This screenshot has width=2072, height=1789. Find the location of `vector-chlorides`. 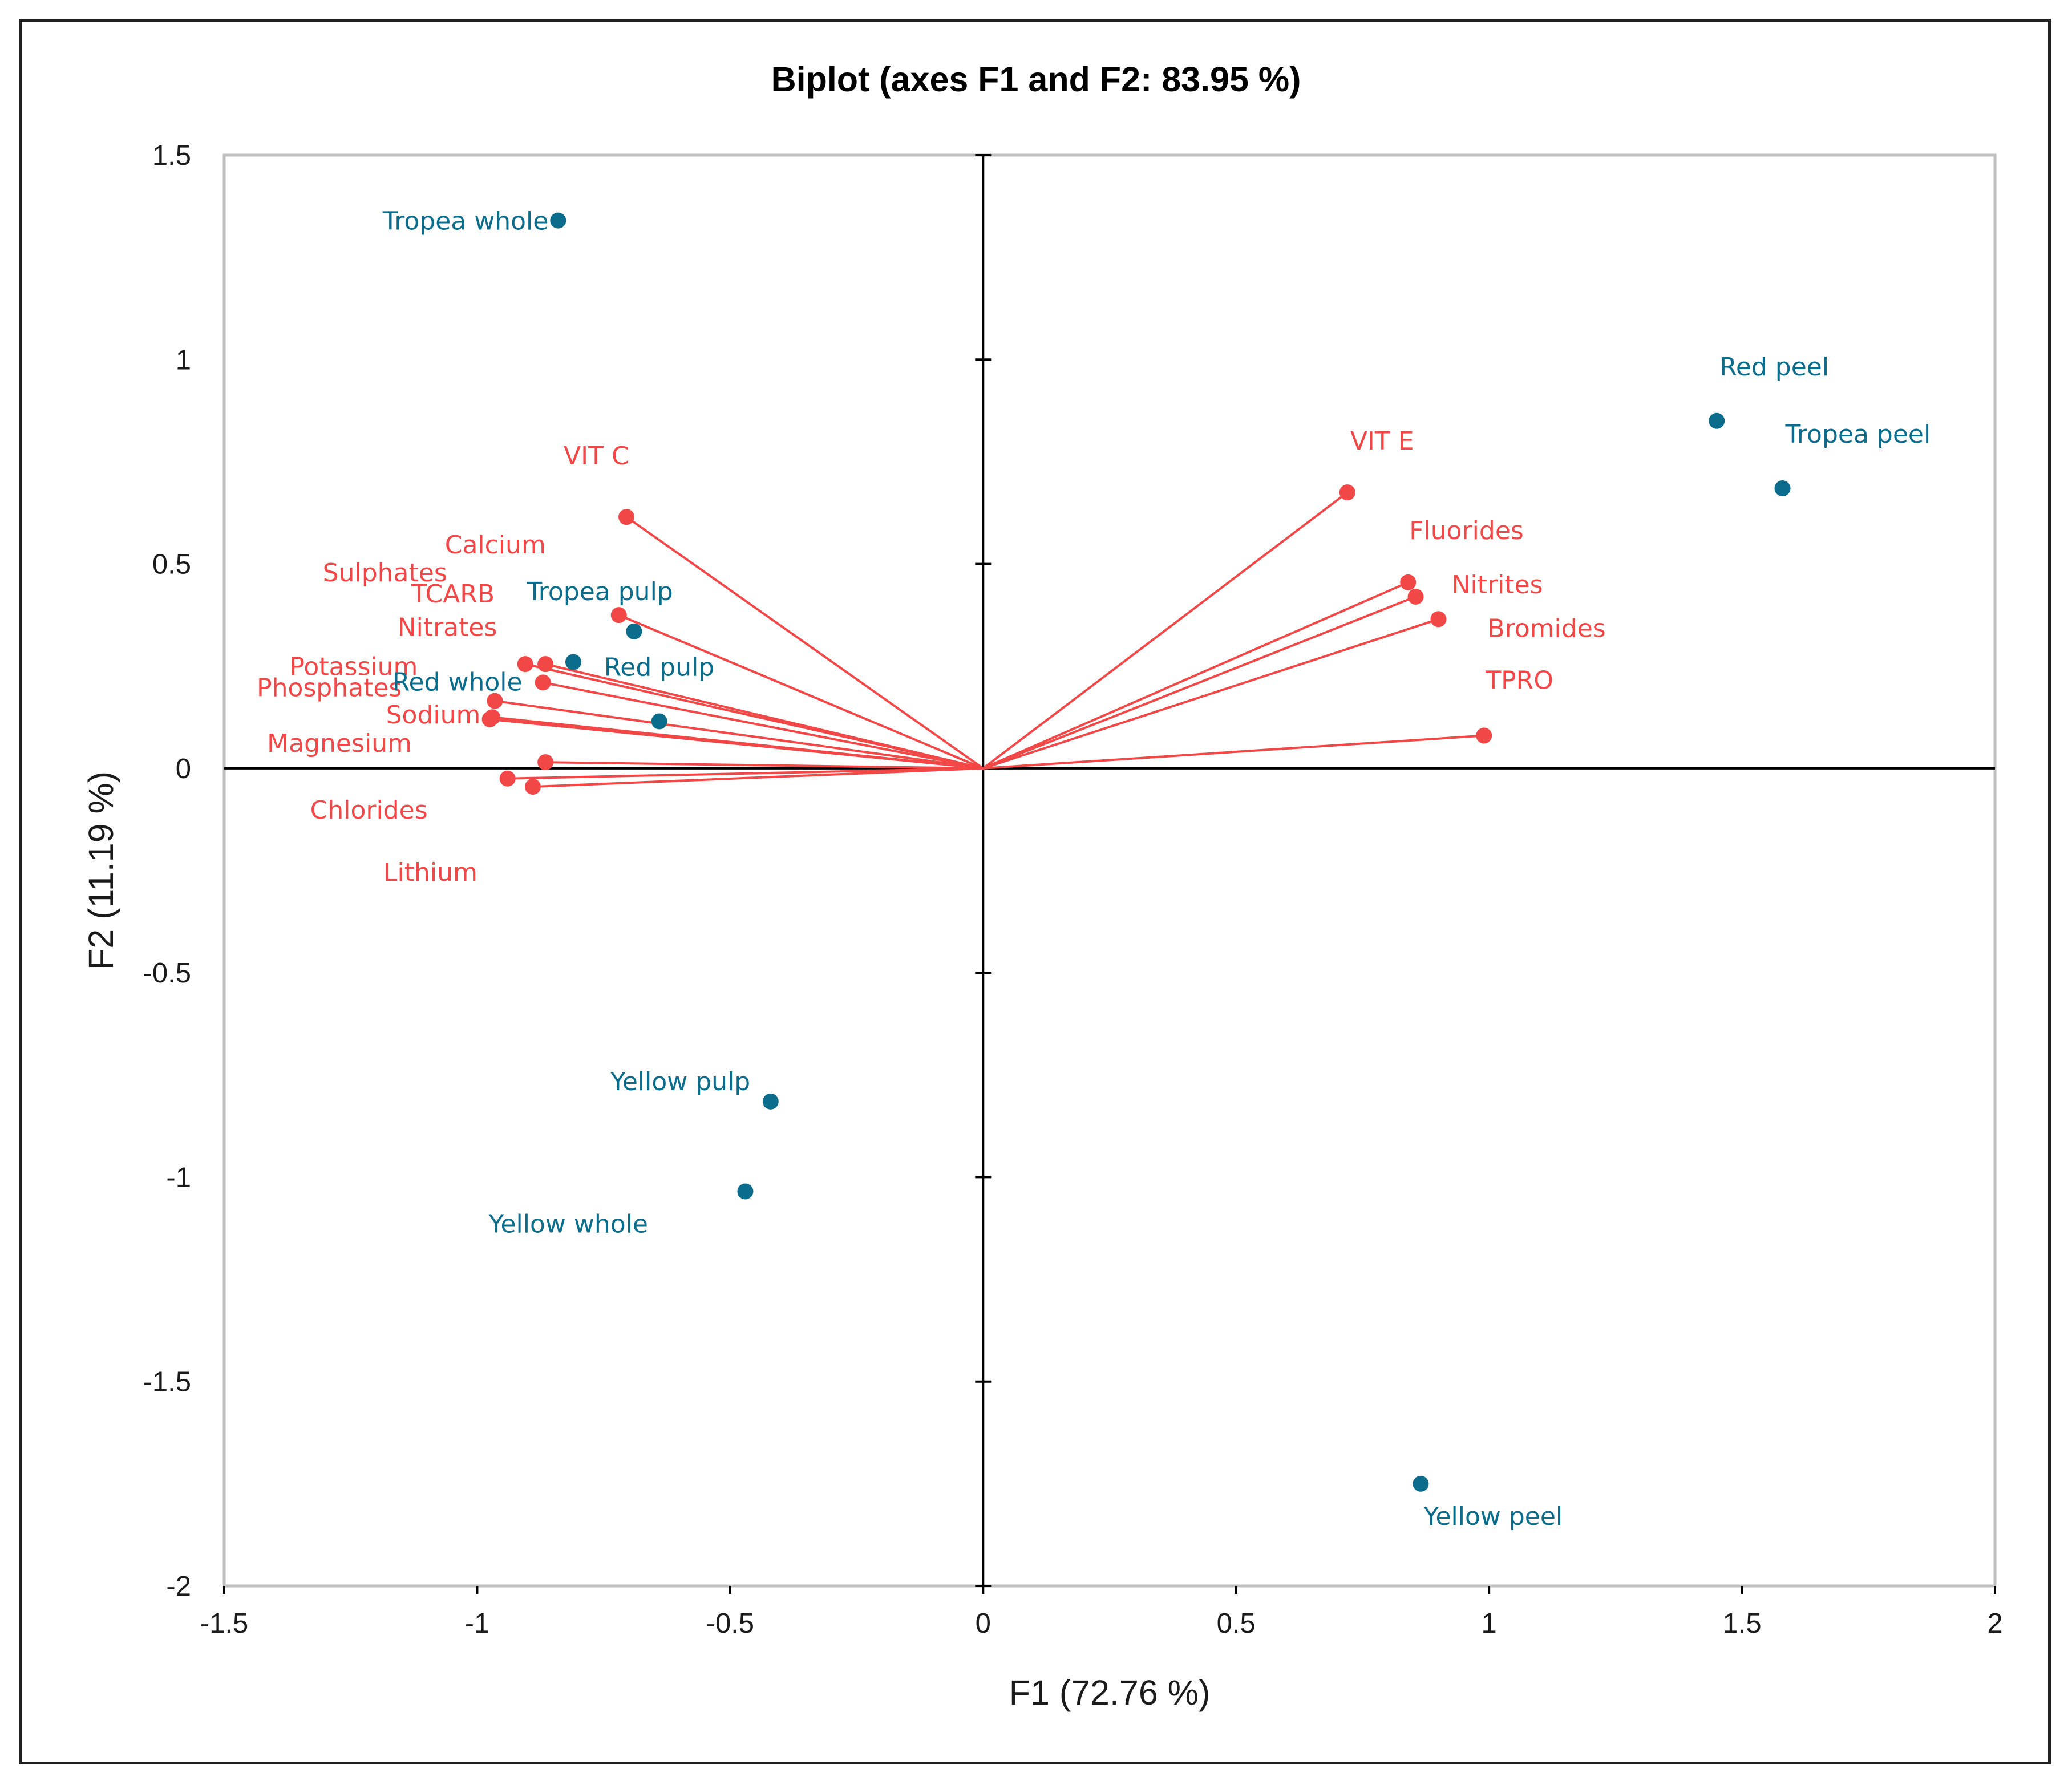

vector-chlorides is located at coordinates (745, 773).